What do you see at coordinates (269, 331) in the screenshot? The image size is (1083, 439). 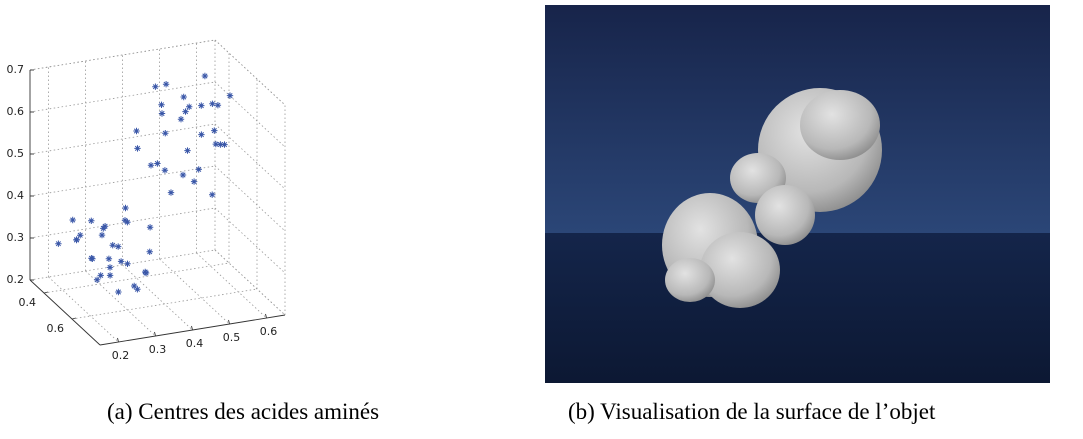 I see `x-tick-label: 0.6` at bounding box center [269, 331].